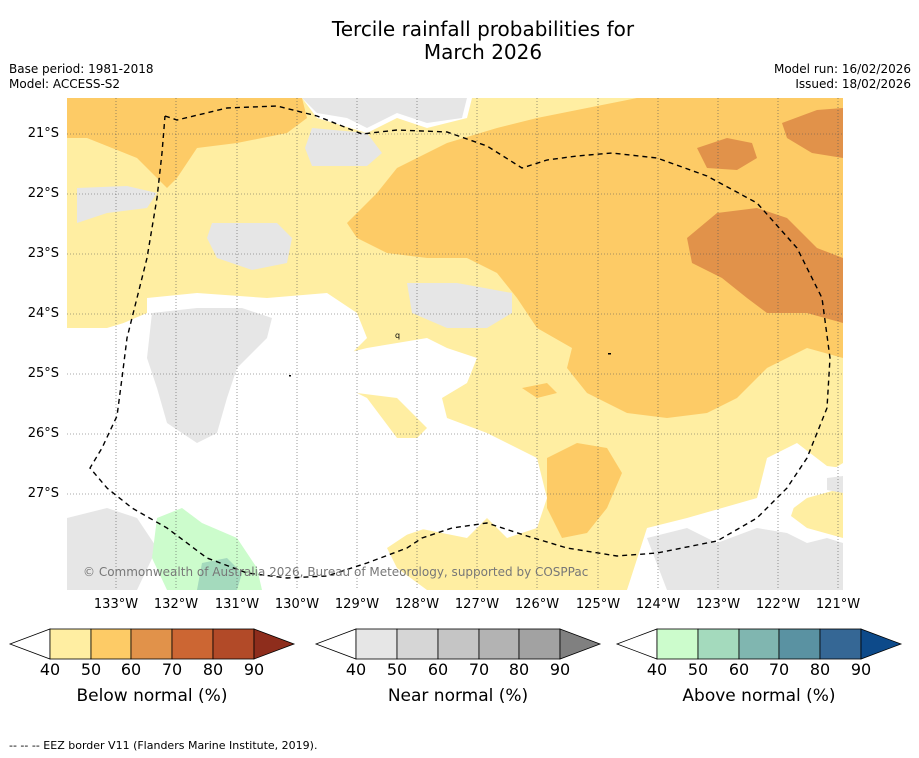 Image resolution: width=919 pixels, height=758 pixels. I want to click on near-normal-colorbar, so click(458, 644).